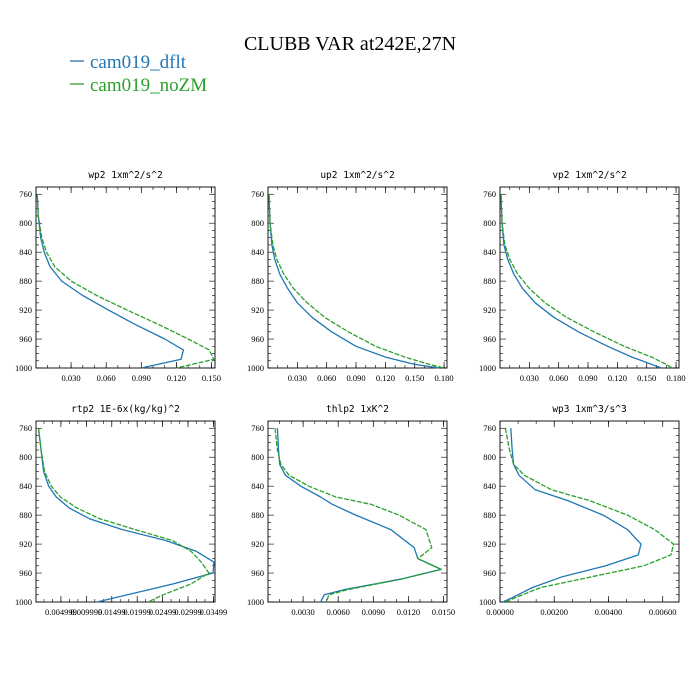 This screenshot has height=700, width=700. What do you see at coordinates (125, 409) in the screenshot?
I see `panel-title: rtp2 1E-6x(kg/kg)^2` at bounding box center [125, 409].